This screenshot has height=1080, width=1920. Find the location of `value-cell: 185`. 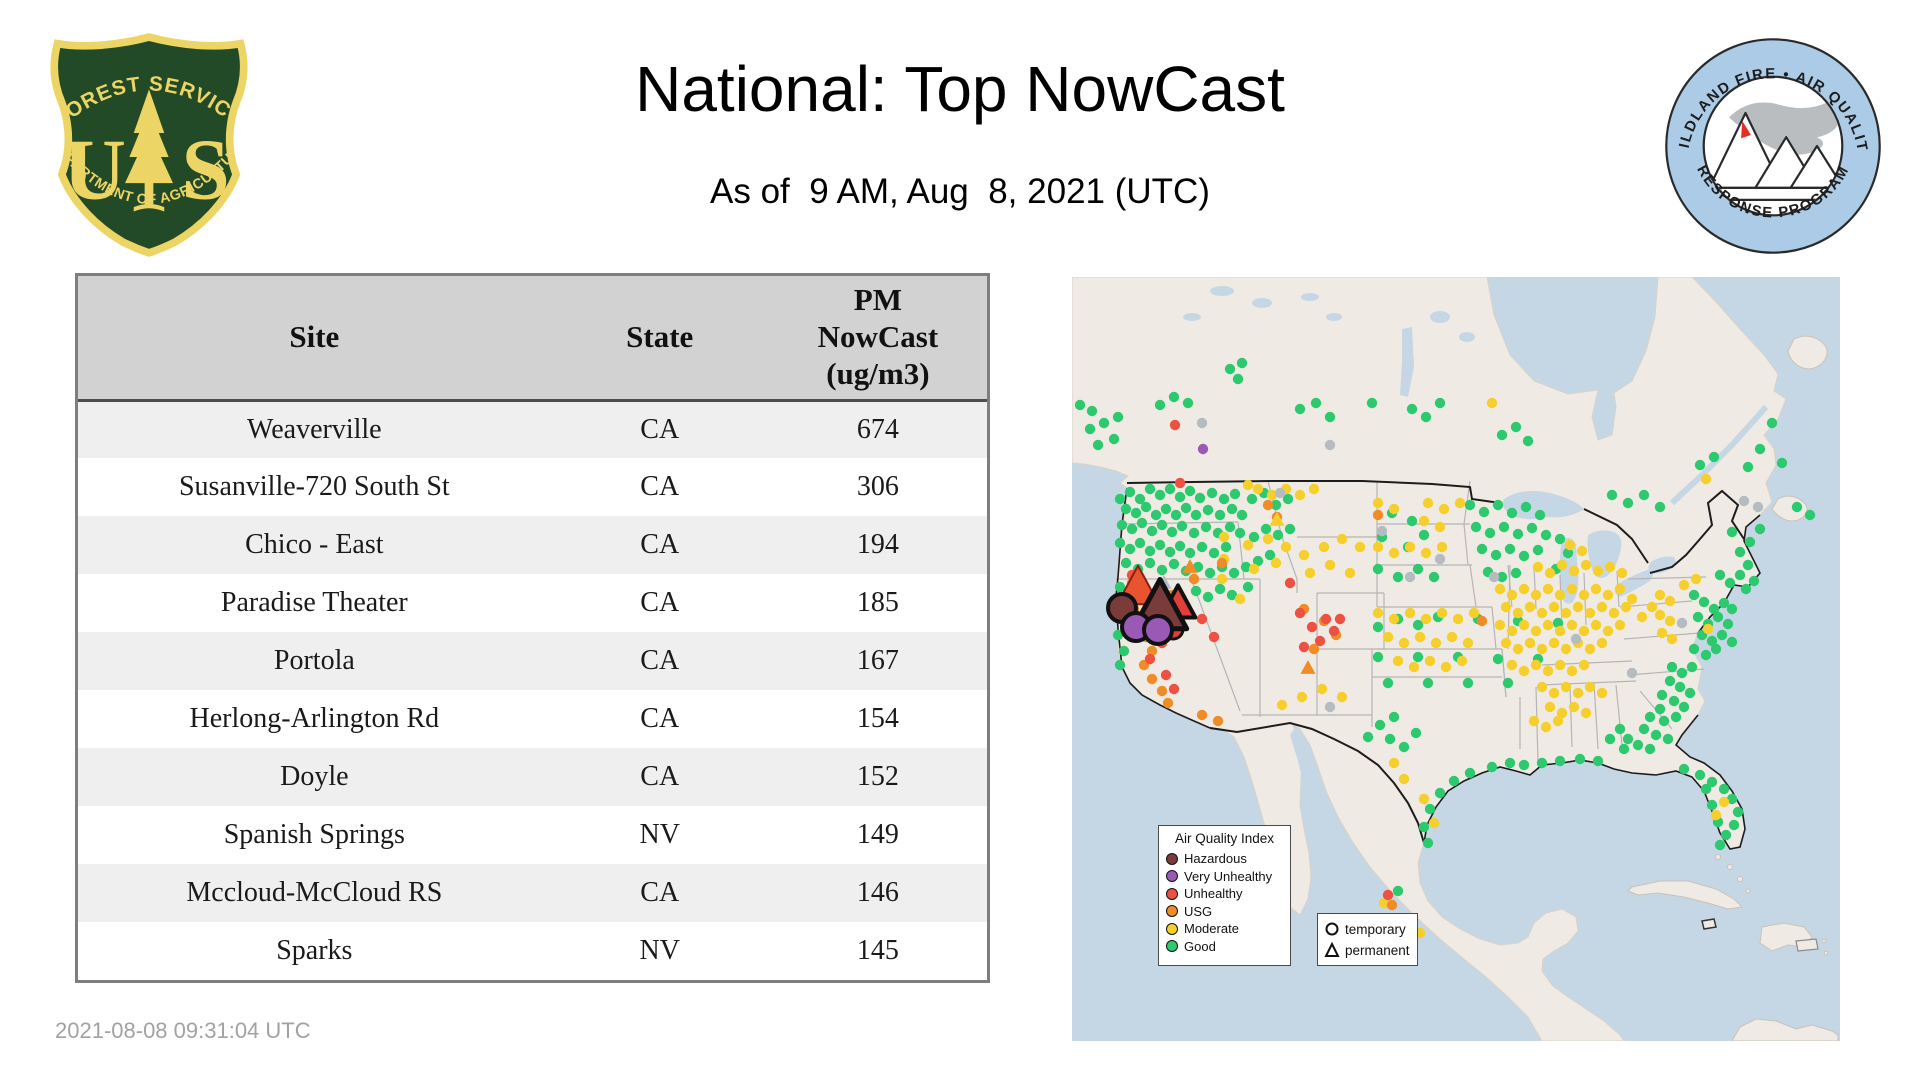

value-cell: 185 is located at coordinates (877, 602).